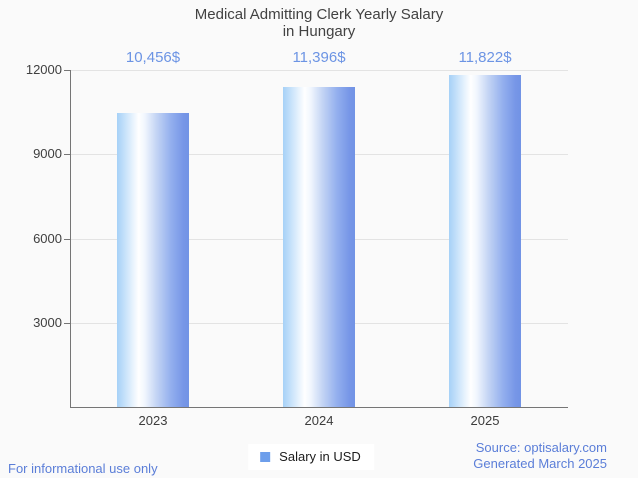 This screenshot has height=478, width=638. I want to click on legend: Salary in USD, so click(311, 457).